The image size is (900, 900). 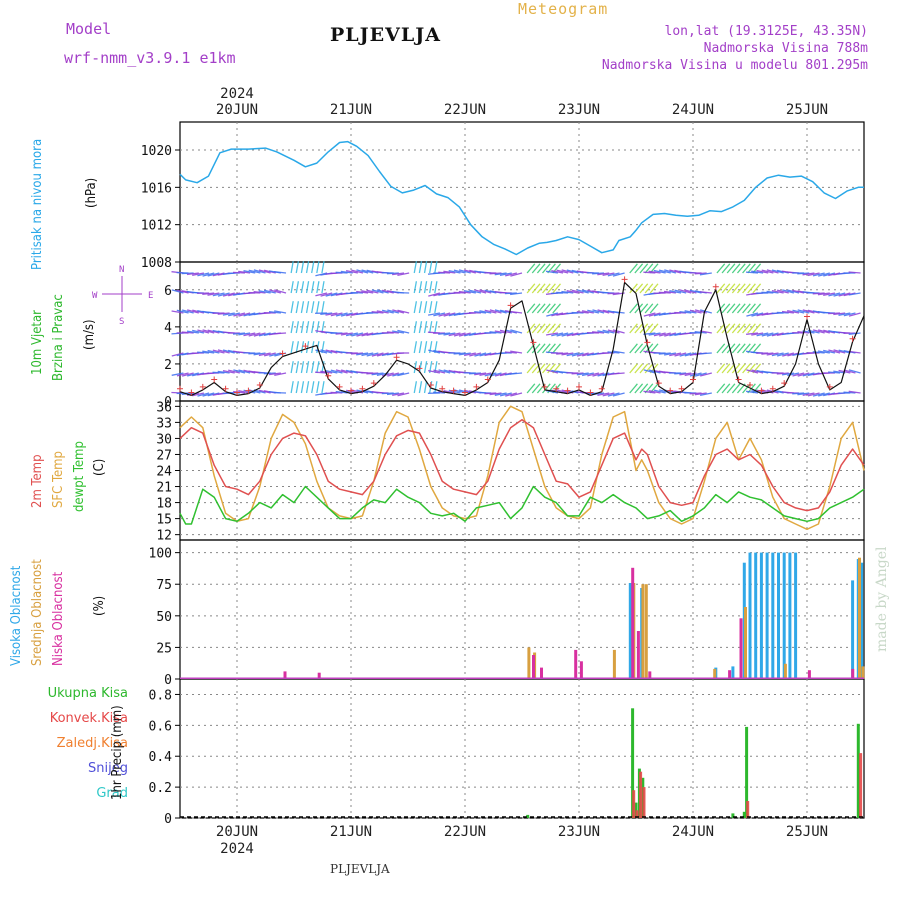 What do you see at coordinates (164, 585) in the screenshot?
I see `cloud-ytick-label: 75` at bounding box center [164, 585].